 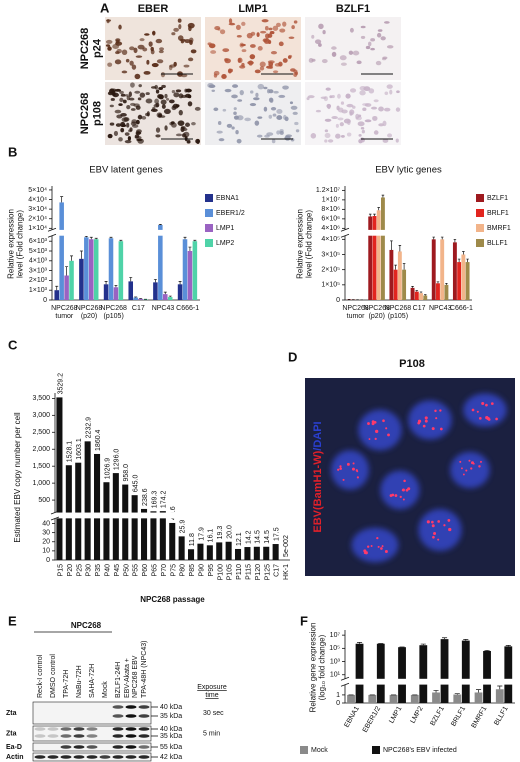 I want to click on legend-swatch, so click(x=376, y=750).